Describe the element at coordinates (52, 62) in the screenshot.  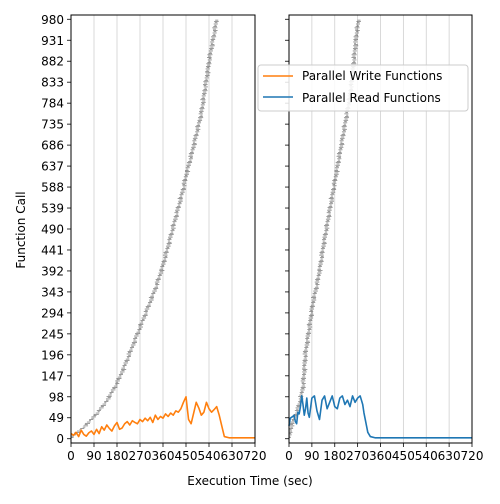
I see `y-tick-label: 882` at that location.